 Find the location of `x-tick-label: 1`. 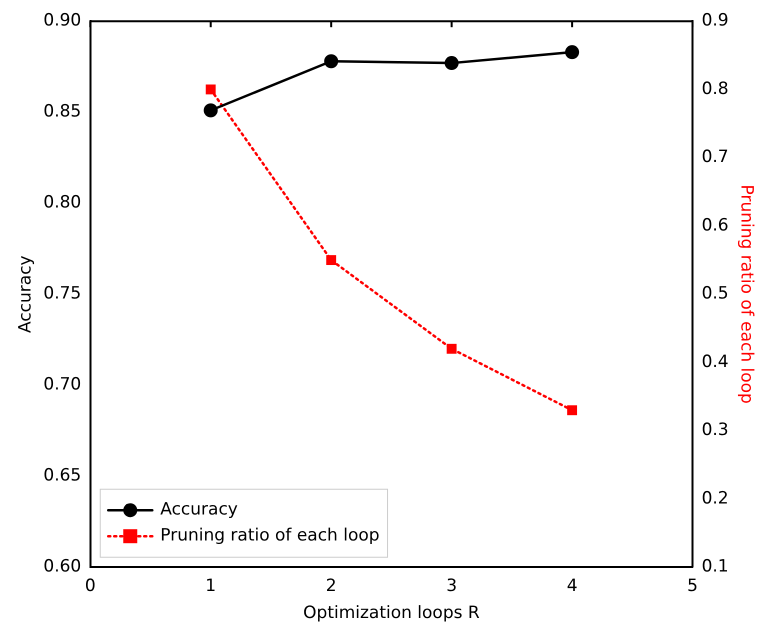

x-tick-label: 1 is located at coordinates (210, 586).